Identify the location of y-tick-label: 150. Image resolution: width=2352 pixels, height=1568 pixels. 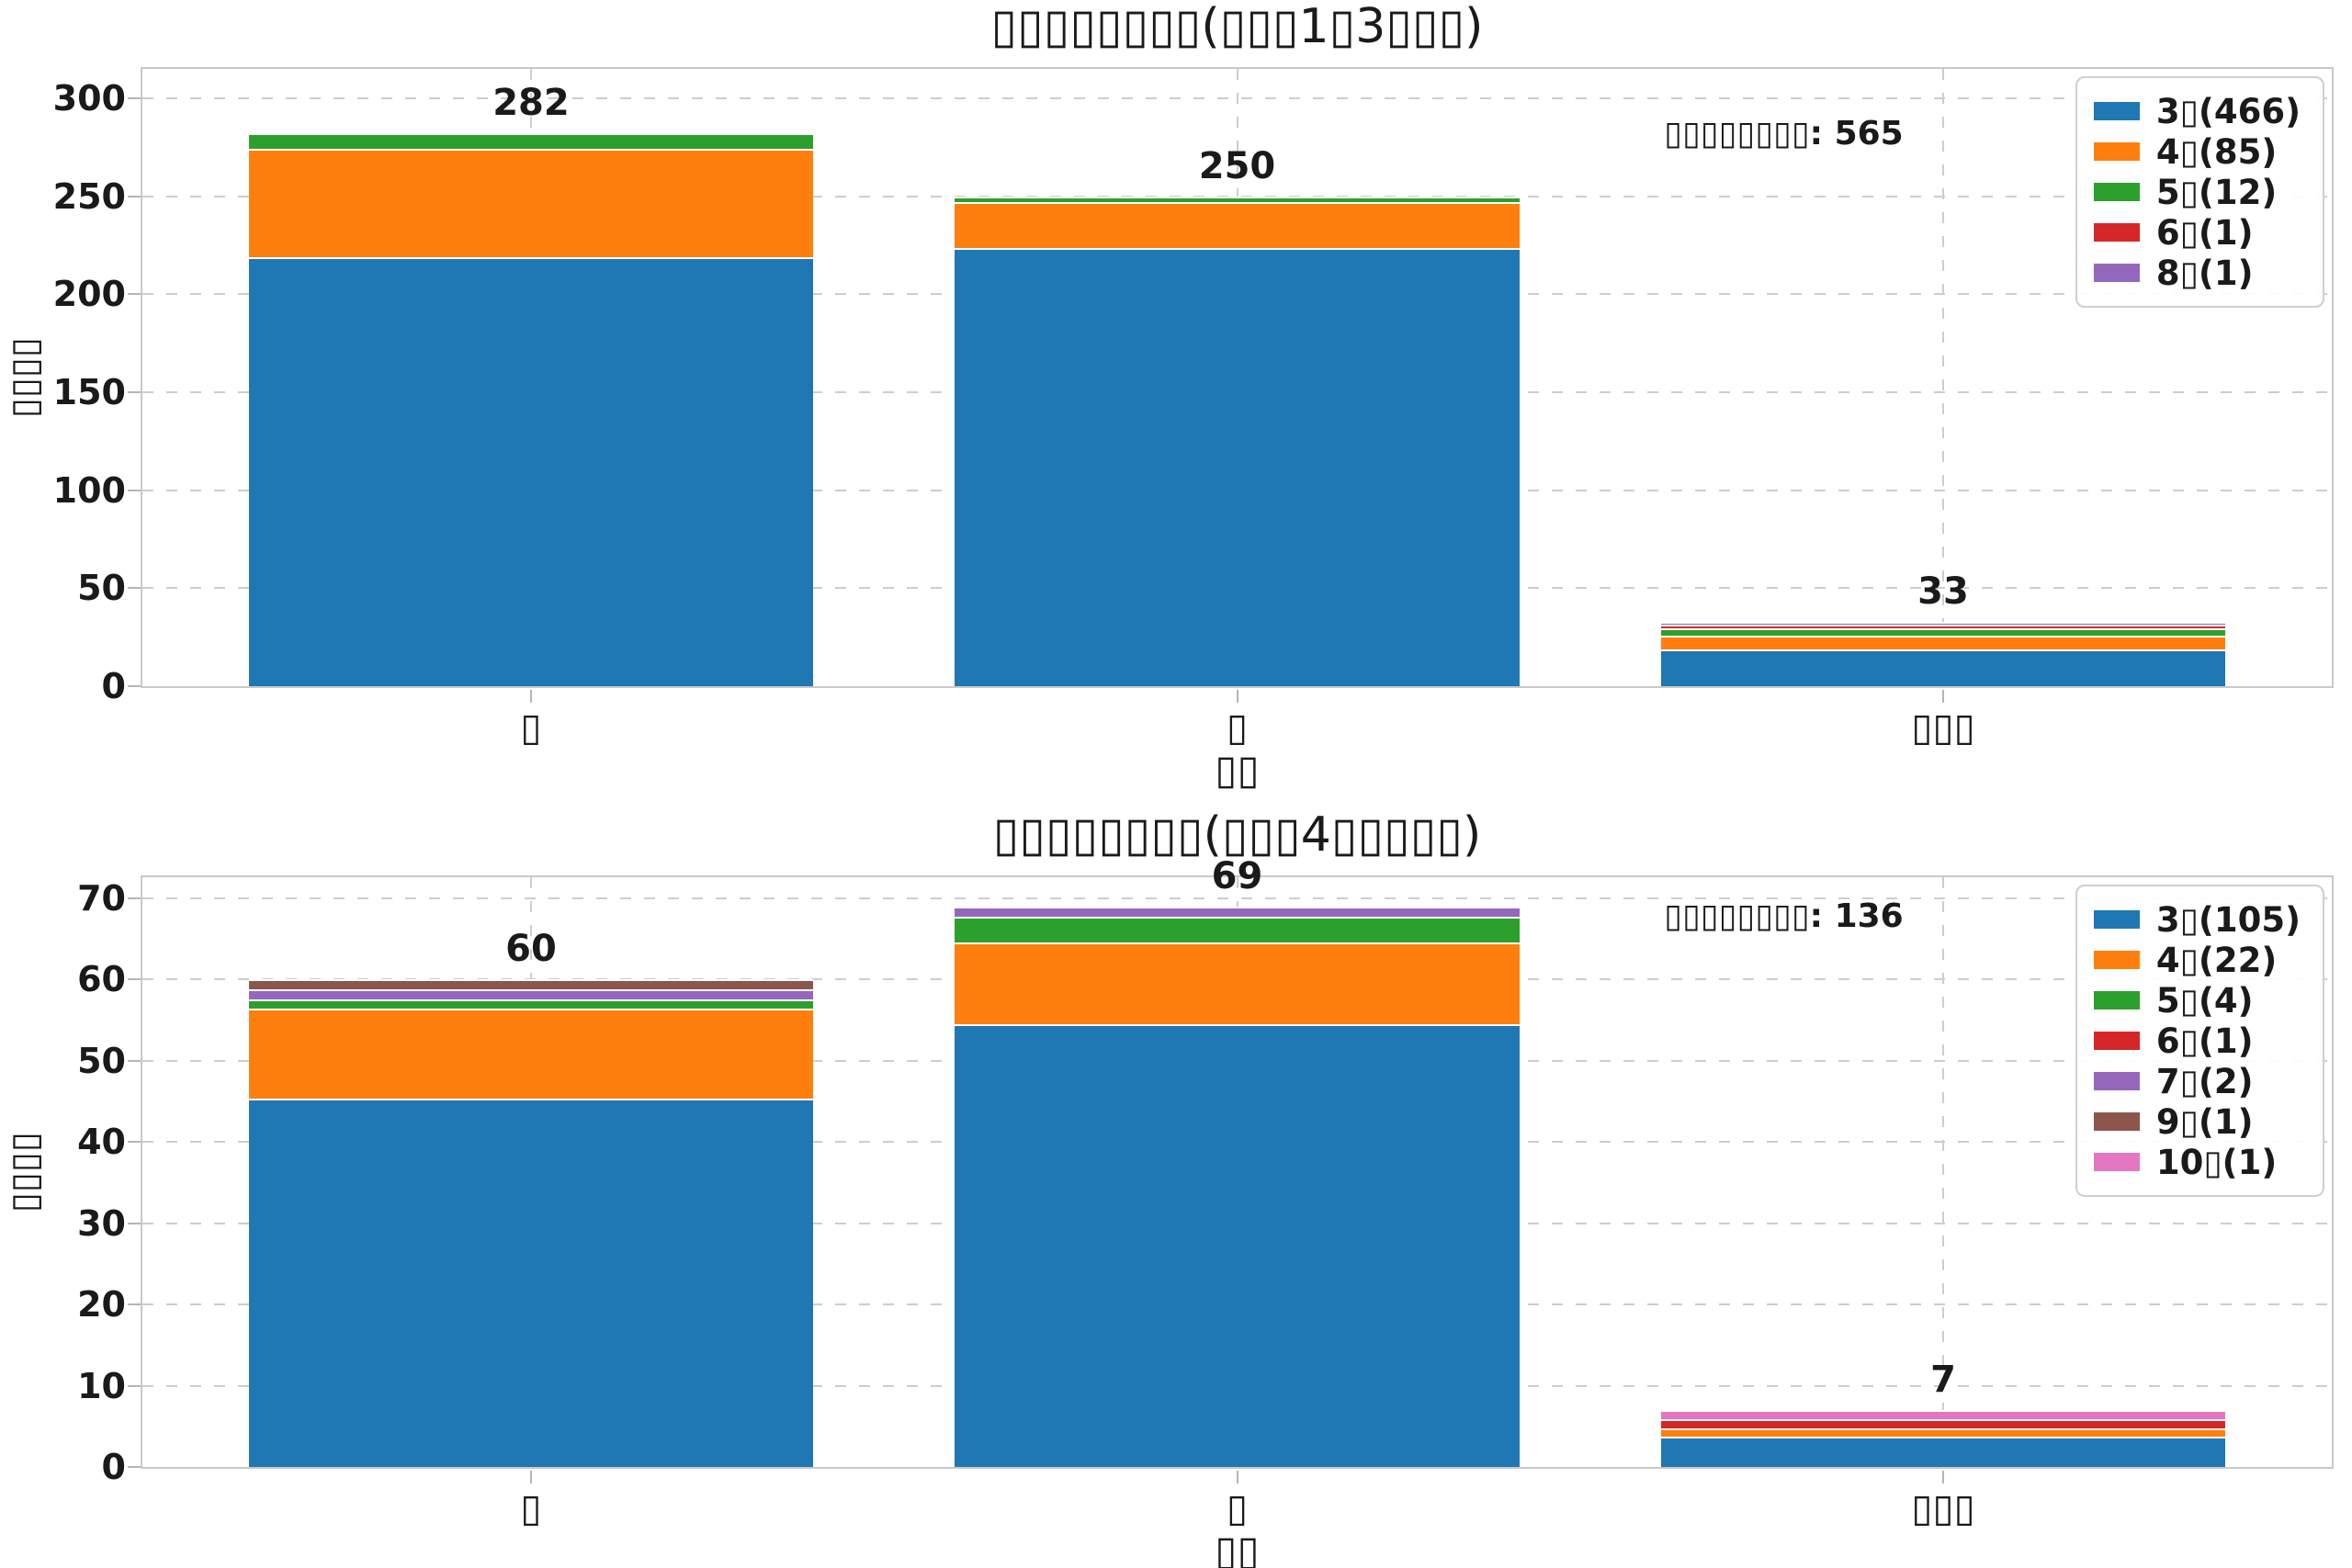
(89, 392).